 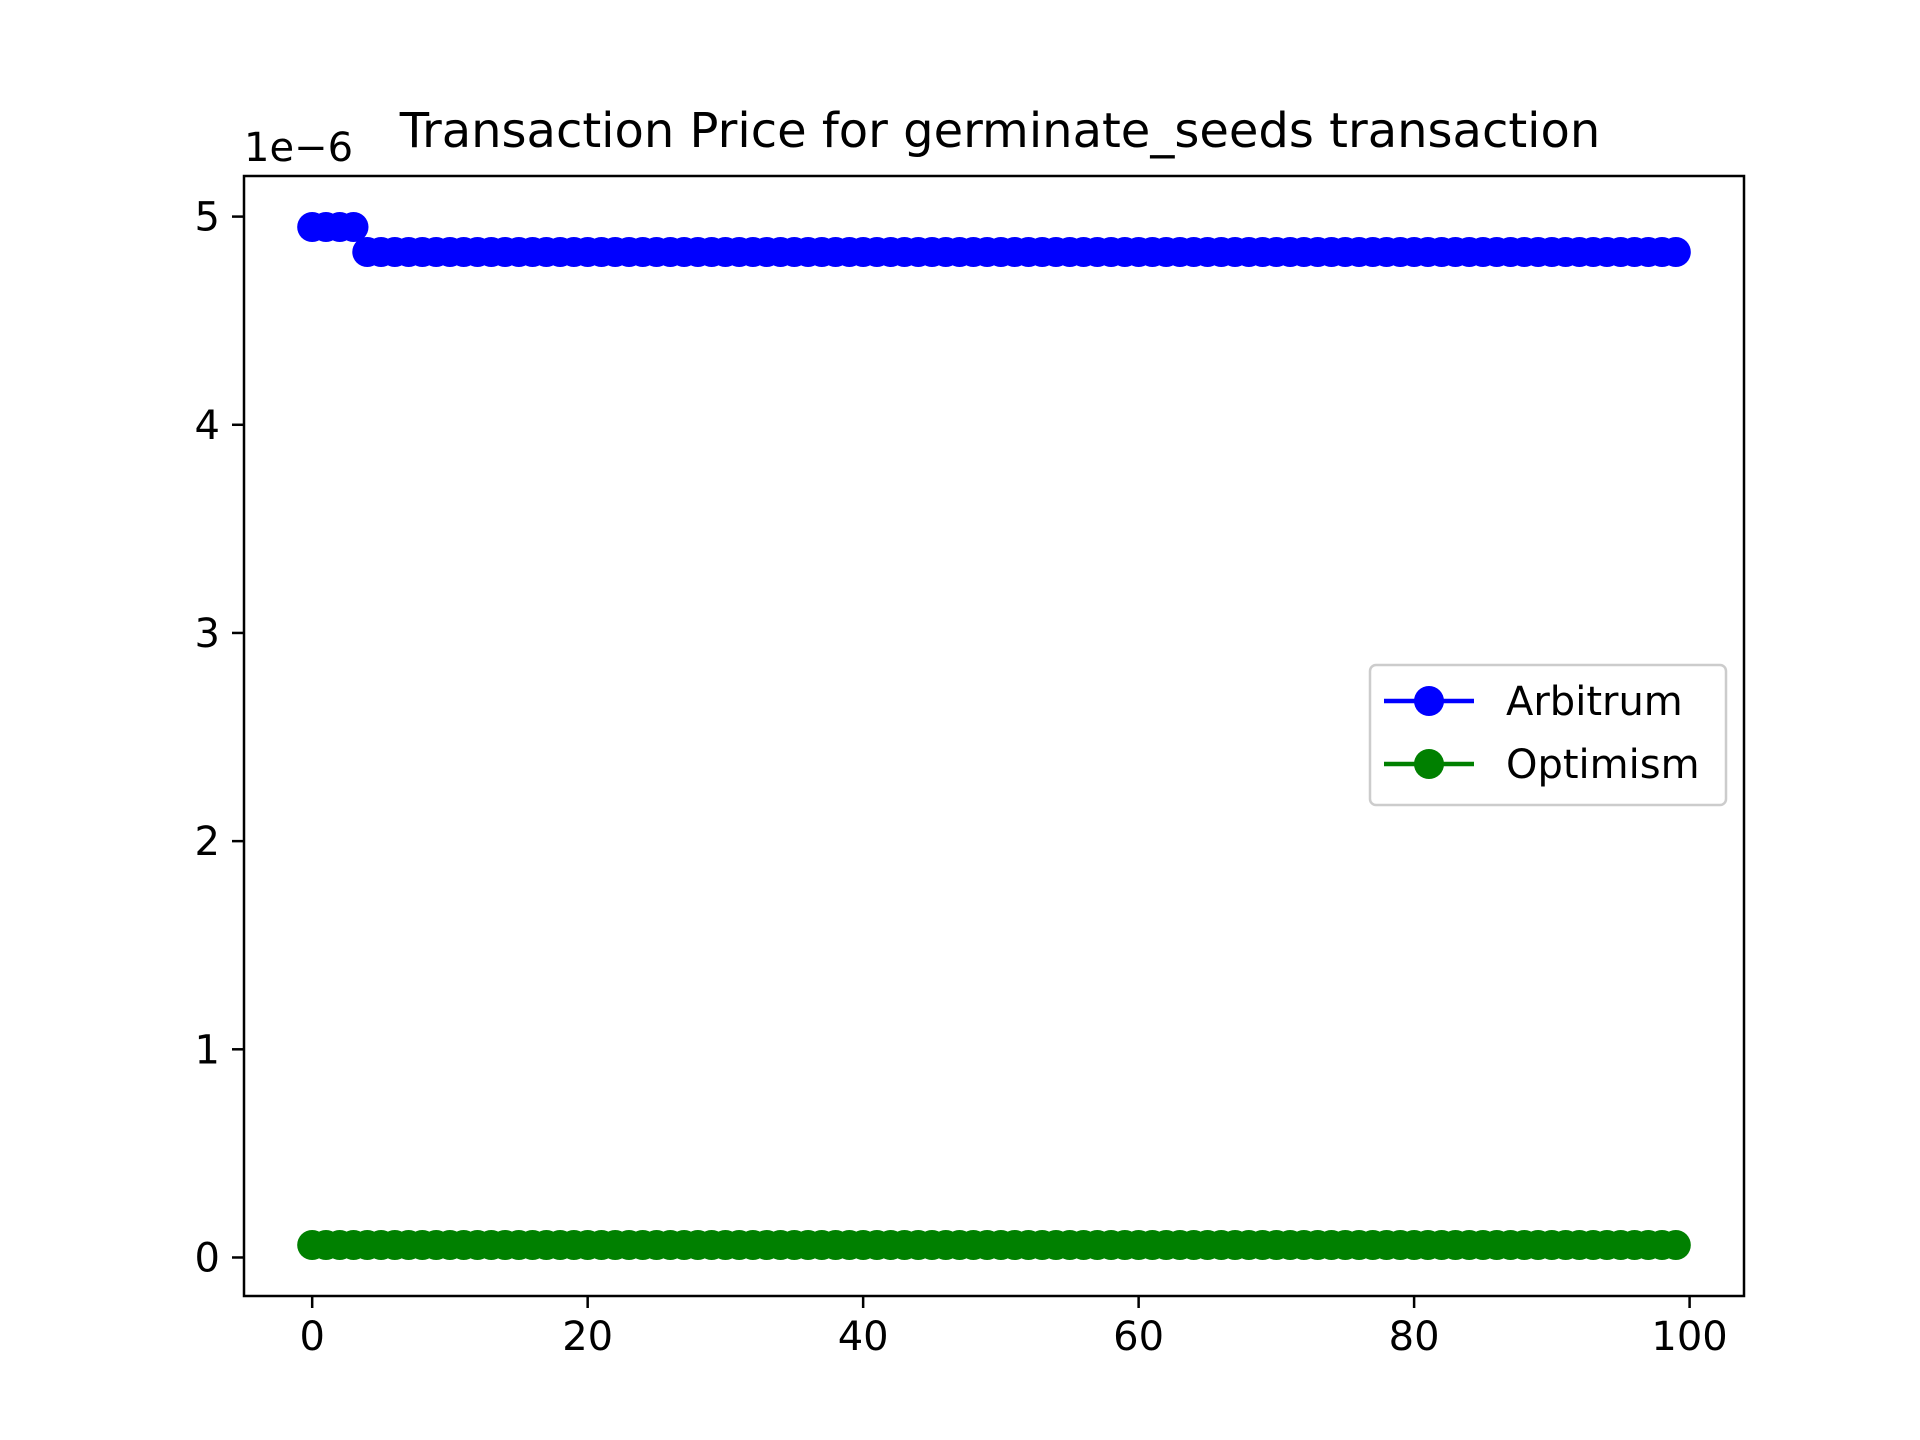 What do you see at coordinates (863, 1337) in the screenshot?
I see `x-tick-label: 40` at bounding box center [863, 1337].